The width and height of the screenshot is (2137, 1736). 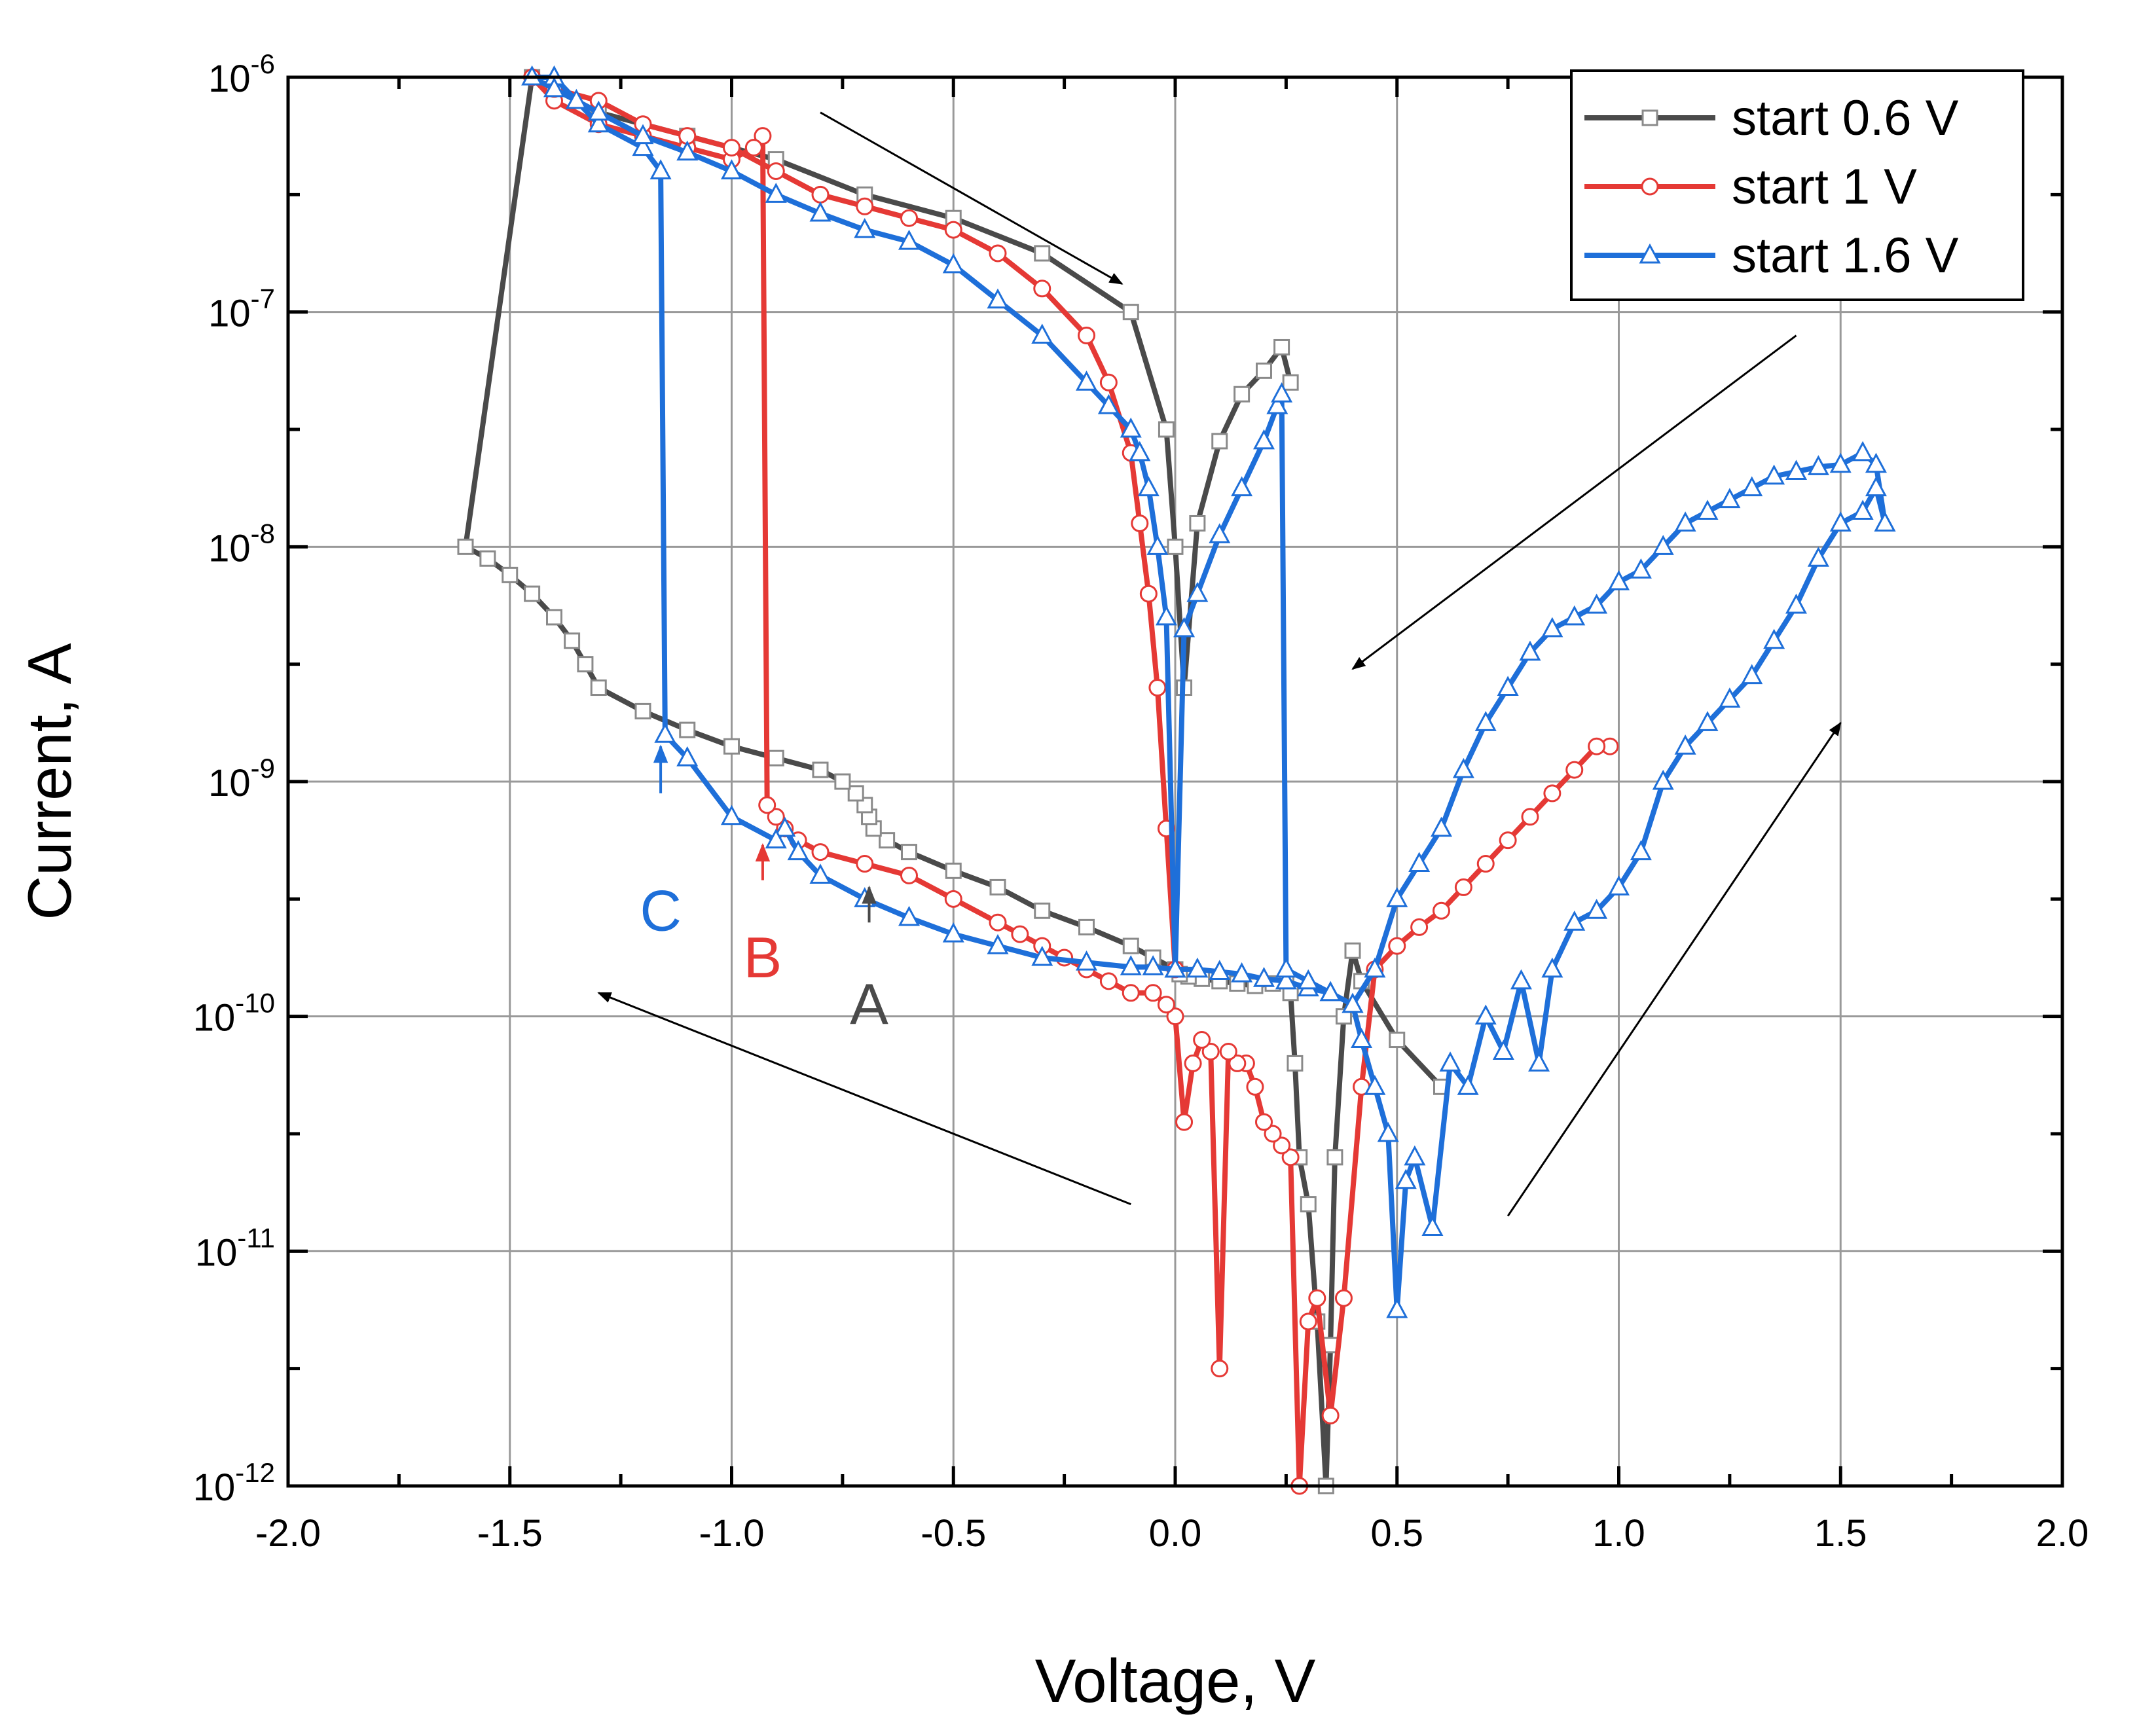 What do you see at coordinates (241, 309) in the screenshot?
I see `y-tick-label: 10⁻⁷` at bounding box center [241, 309].